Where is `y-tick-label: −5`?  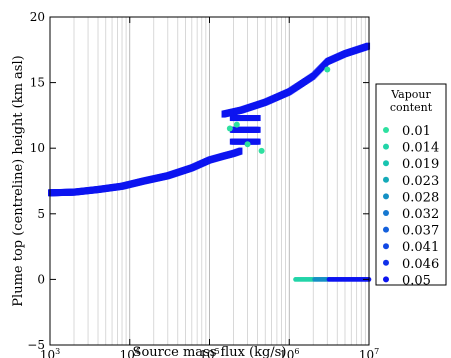 y-tick-label: −5 is located at coordinates (36, 345).